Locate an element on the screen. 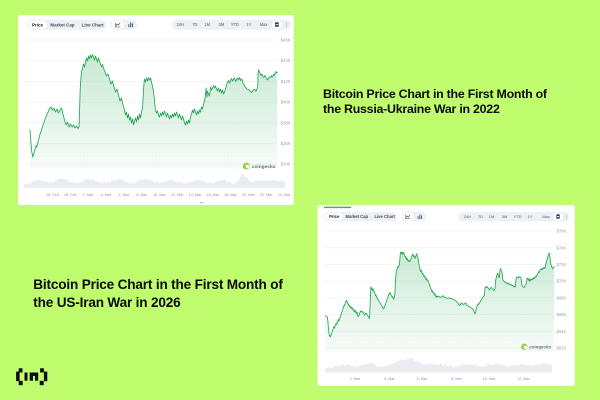 Image resolution: width=600 pixels, height=400 pixels. svg-text: $42K is located at coordinates (286, 81).